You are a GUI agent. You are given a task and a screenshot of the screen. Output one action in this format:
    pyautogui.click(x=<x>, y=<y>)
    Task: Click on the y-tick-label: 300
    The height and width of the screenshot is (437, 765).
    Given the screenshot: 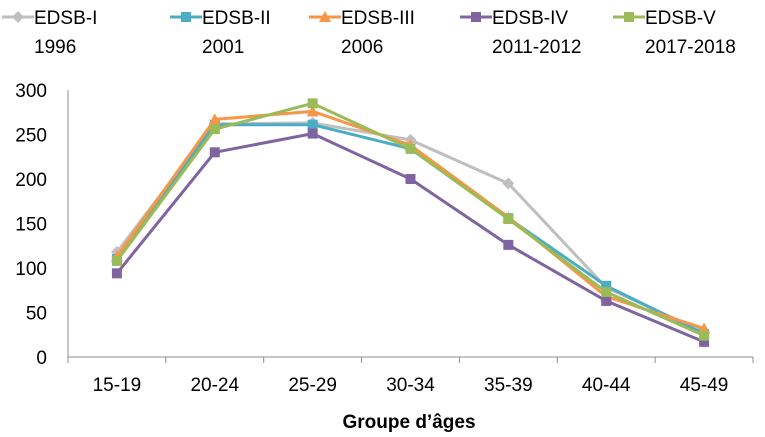 What is the action you would take?
    pyautogui.click(x=31, y=91)
    